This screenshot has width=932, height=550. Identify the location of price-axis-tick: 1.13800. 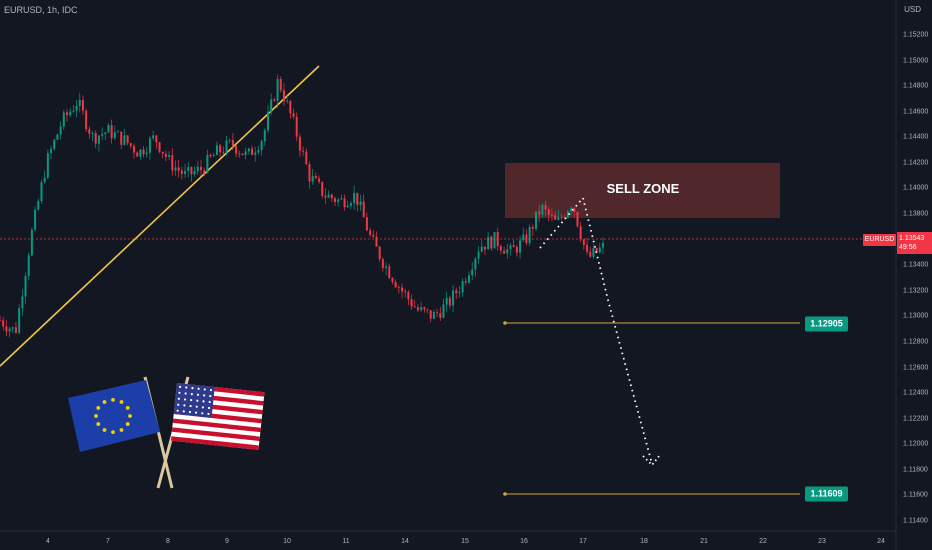
(916, 214).